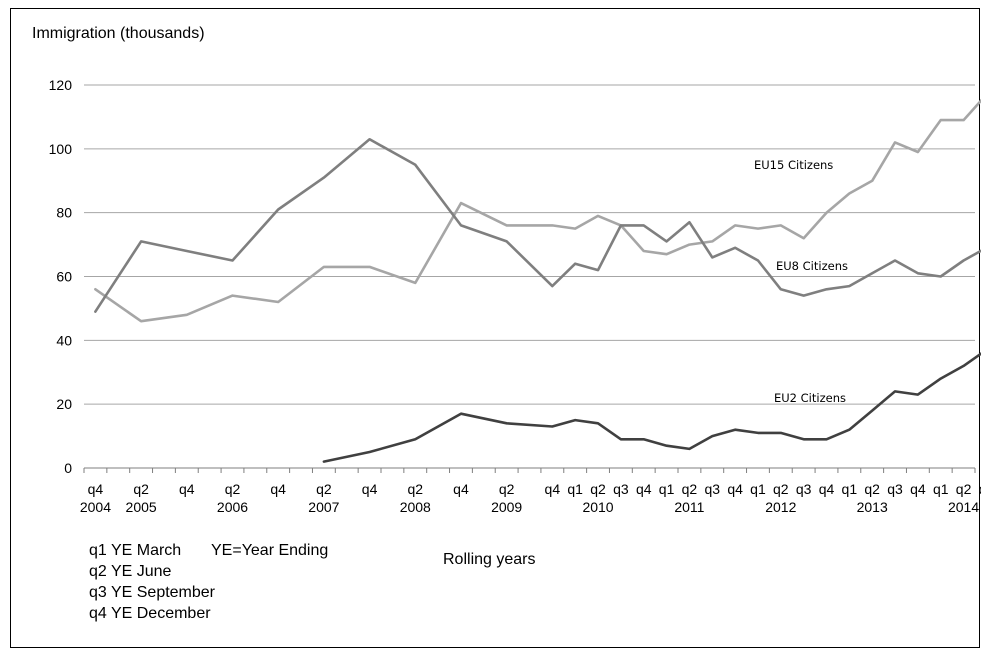 This screenshot has height=648, width=981. What do you see at coordinates (597, 507) in the screenshot?
I see `x-year-label-2010: 2010` at bounding box center [597, 507].